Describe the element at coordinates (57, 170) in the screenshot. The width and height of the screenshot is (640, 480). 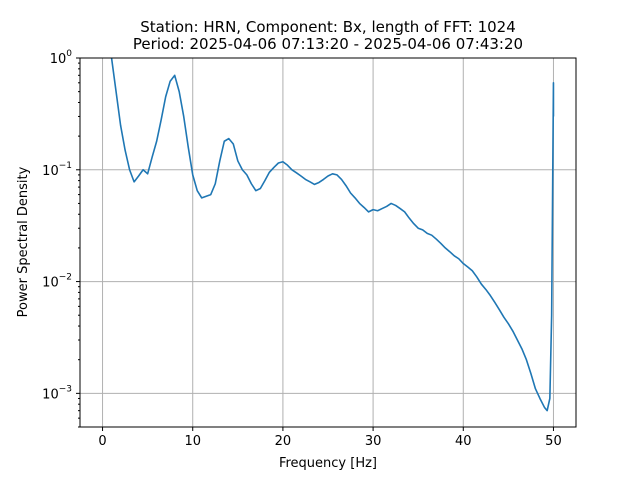
I see `y-tick-label: 10⁻¹` at that location.